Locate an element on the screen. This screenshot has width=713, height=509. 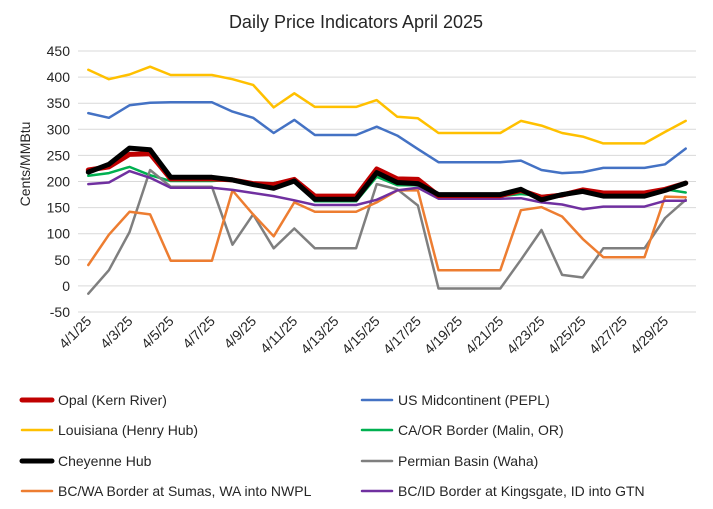
x-tick-label: 4/21/25 is located at coordinates (484, 335).